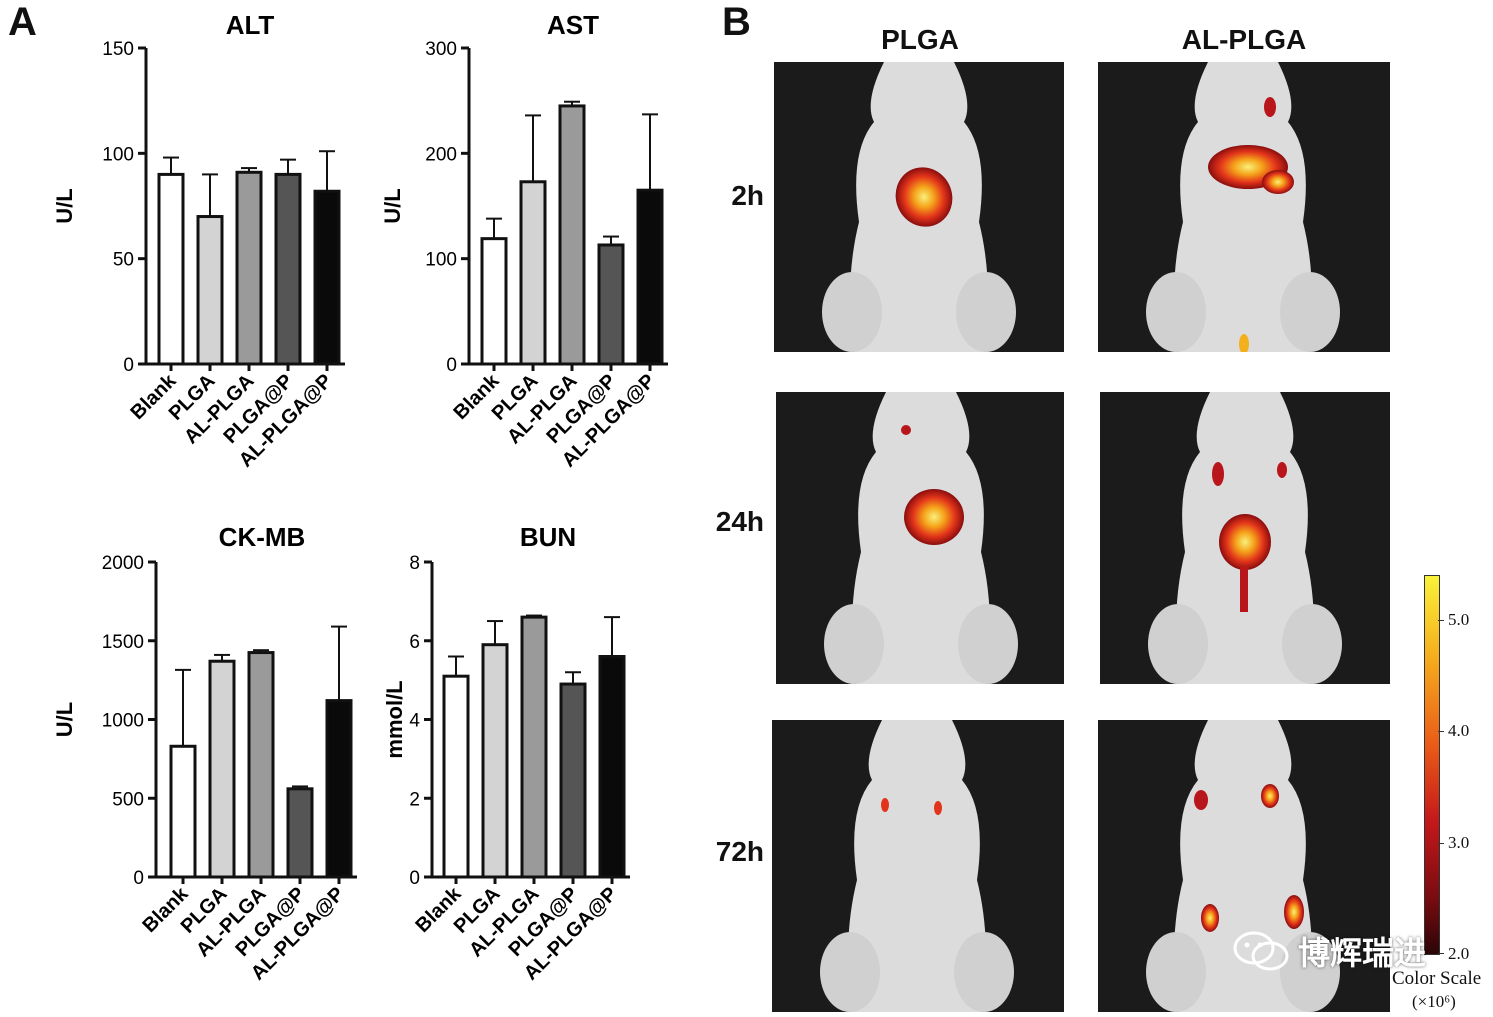  I want to click on color-scale-title: Color Scale, so click(1437, 978).